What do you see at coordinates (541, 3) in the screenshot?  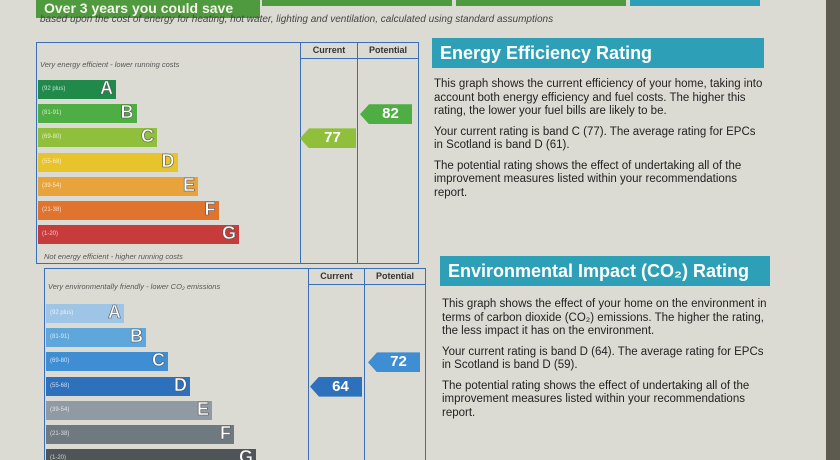 I see `banner-strip-right` at bounding box center [541, 3].